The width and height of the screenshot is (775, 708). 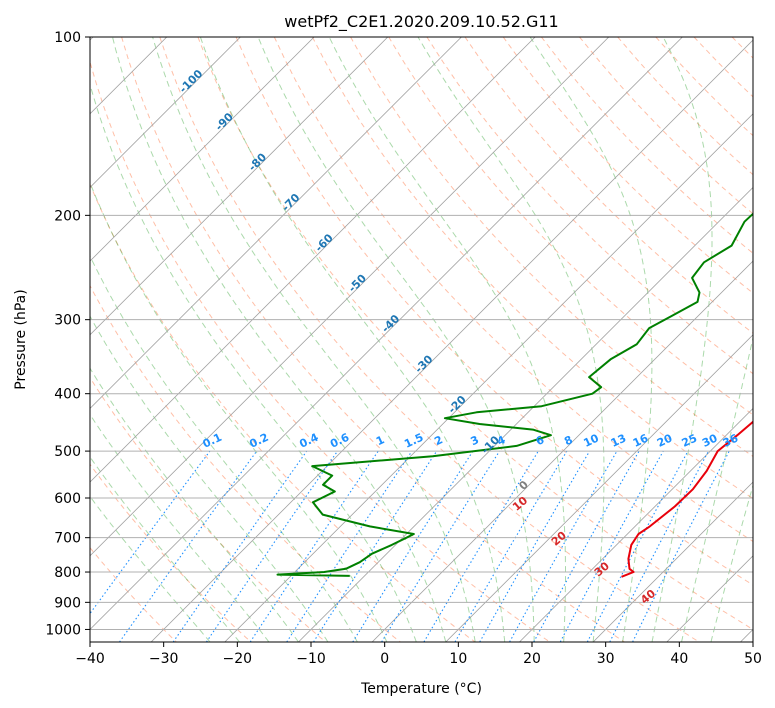 What do you see at coordinates (390, 323) in the screenshot?
I see `isotherm-label: -40` at bounding box center [390, 323].